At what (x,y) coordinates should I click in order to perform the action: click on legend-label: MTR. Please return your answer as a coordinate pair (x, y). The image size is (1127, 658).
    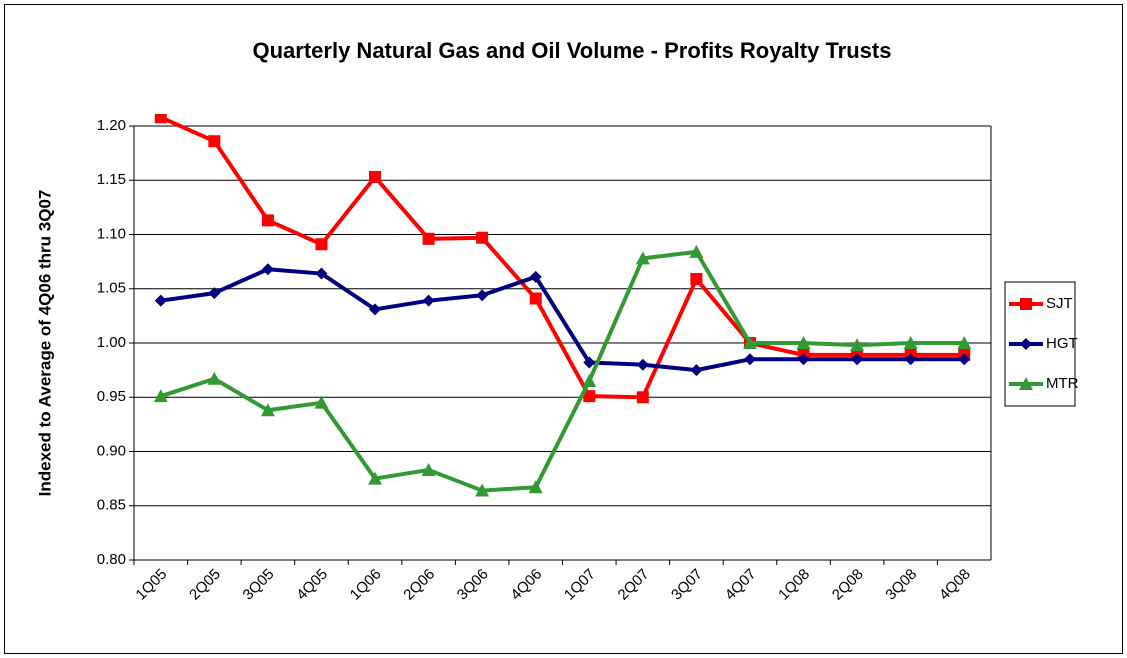
    Looking at the image, I should click on (1062, 383).